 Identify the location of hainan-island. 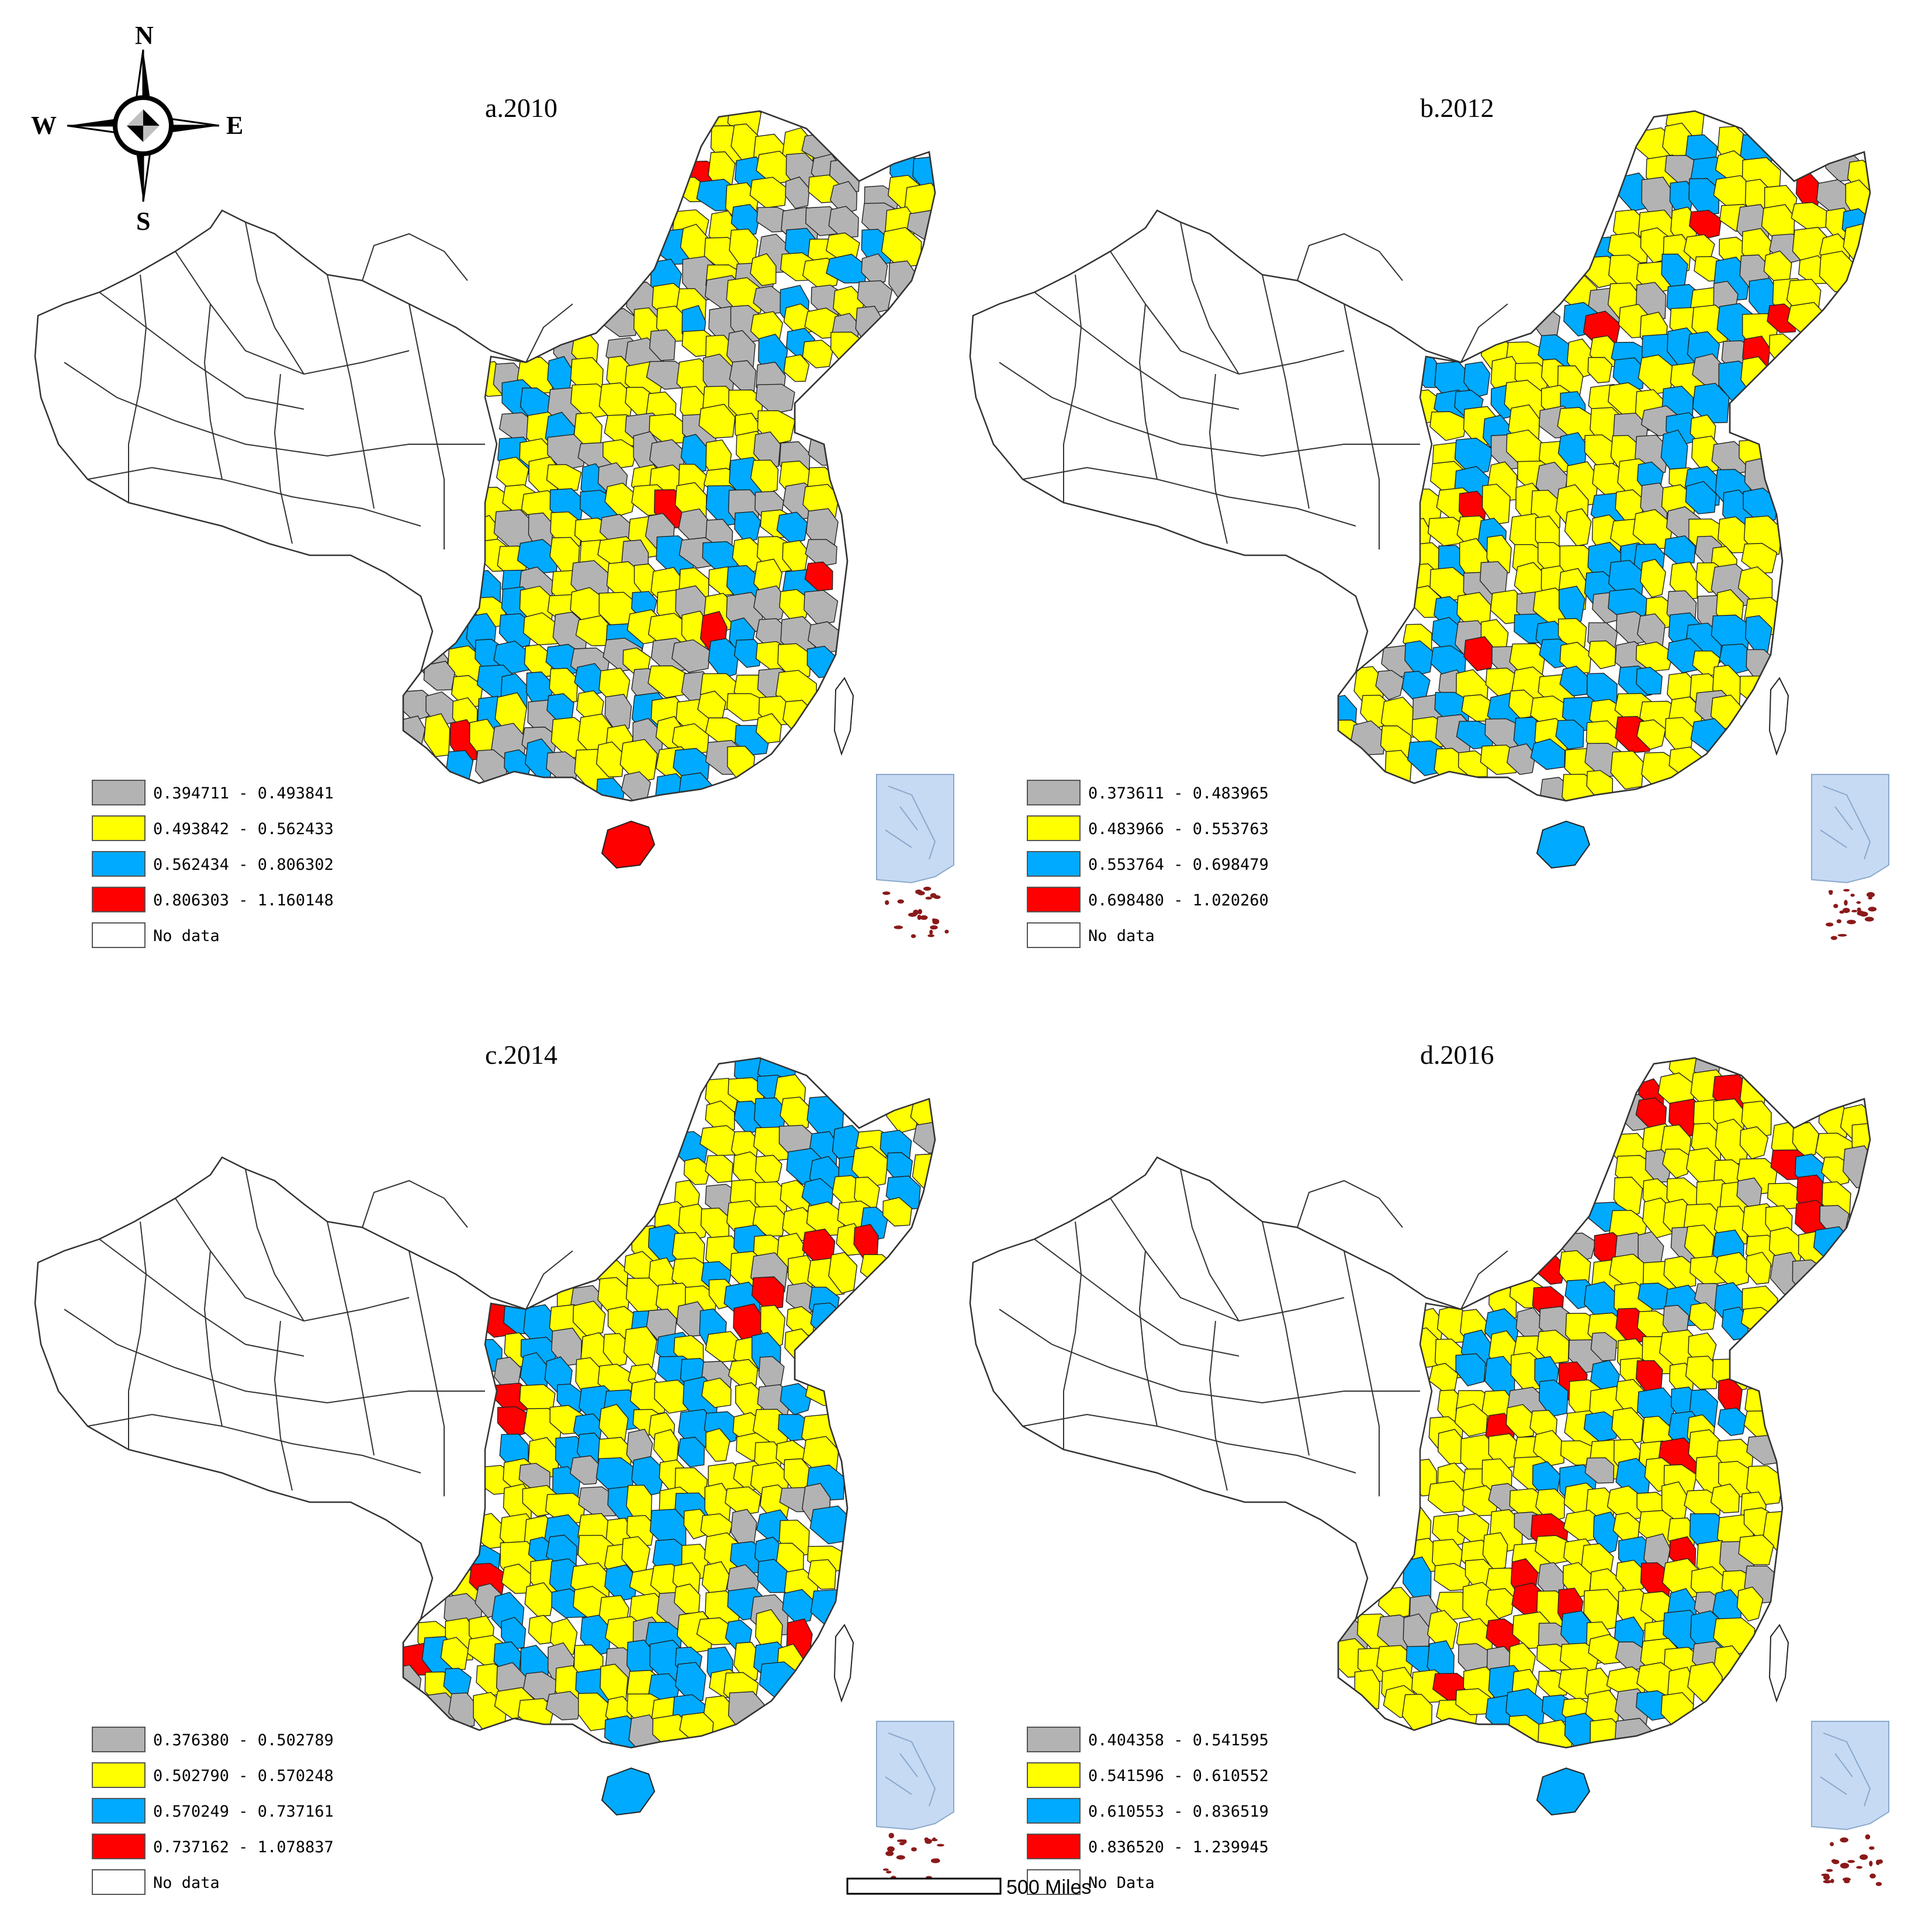
(628, 1791).